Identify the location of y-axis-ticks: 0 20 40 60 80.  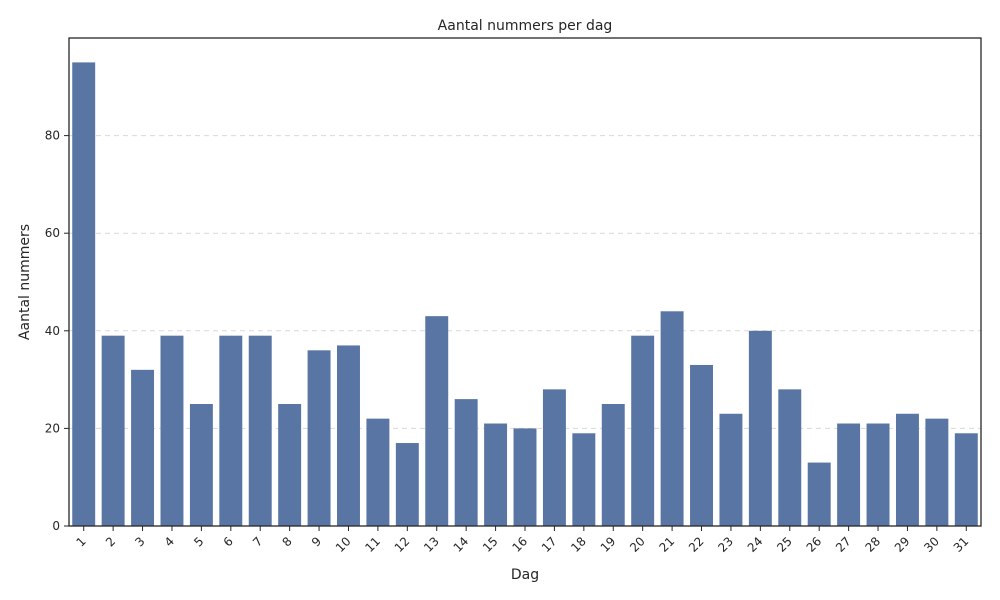
(57, 331).